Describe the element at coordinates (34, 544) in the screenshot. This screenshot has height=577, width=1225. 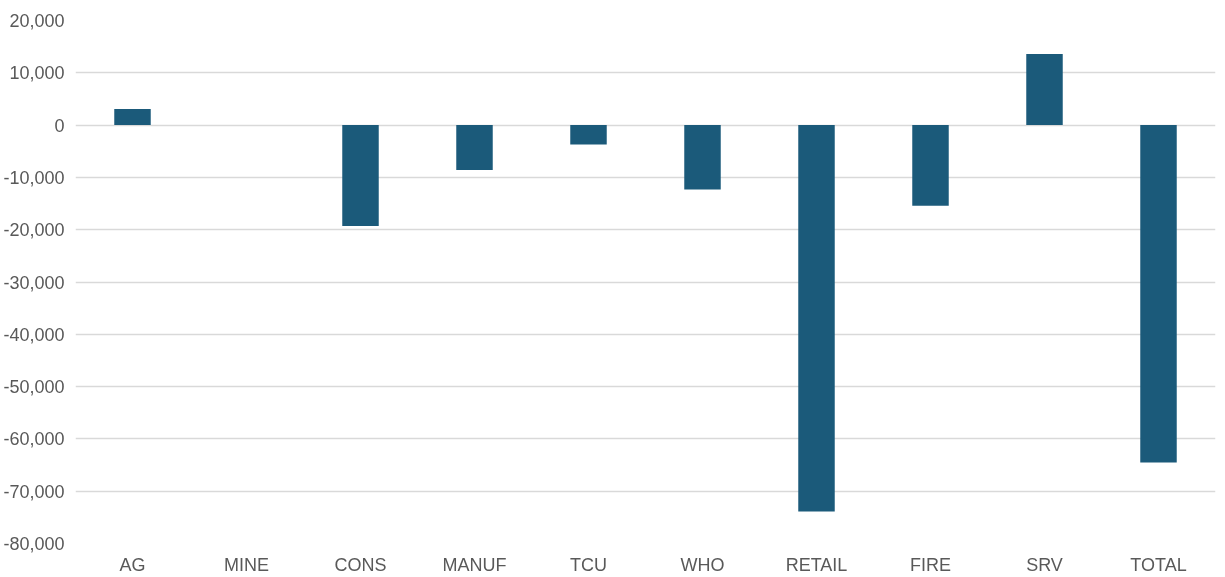
I see `y-tick-label: -80,000` at that location.